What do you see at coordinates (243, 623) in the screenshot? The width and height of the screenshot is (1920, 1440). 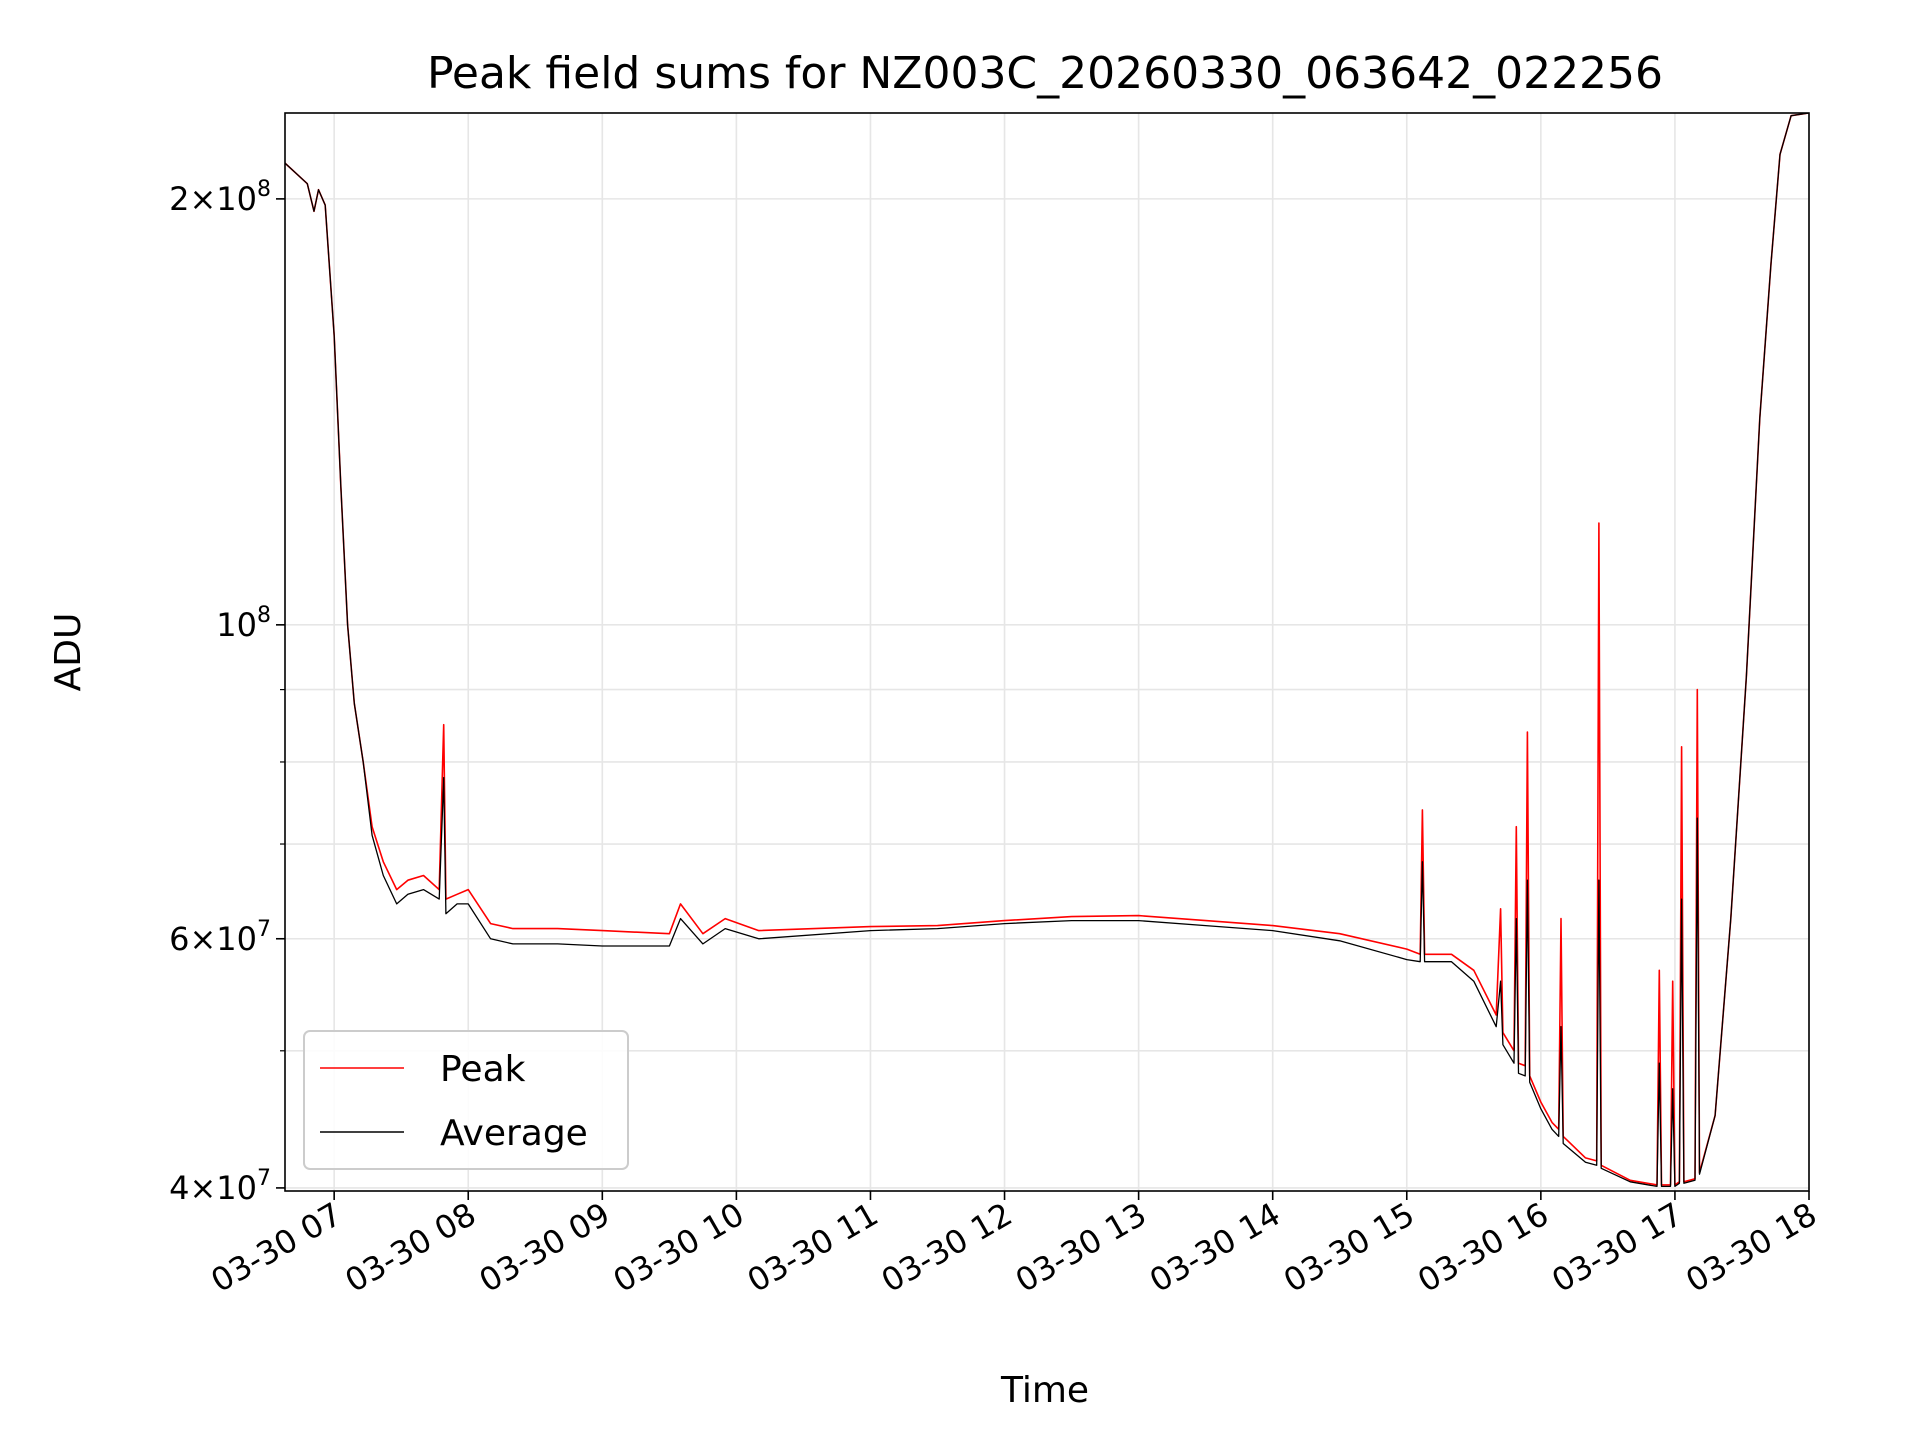 I see `y-tick-label: 108` at bounding box center [243, 623].